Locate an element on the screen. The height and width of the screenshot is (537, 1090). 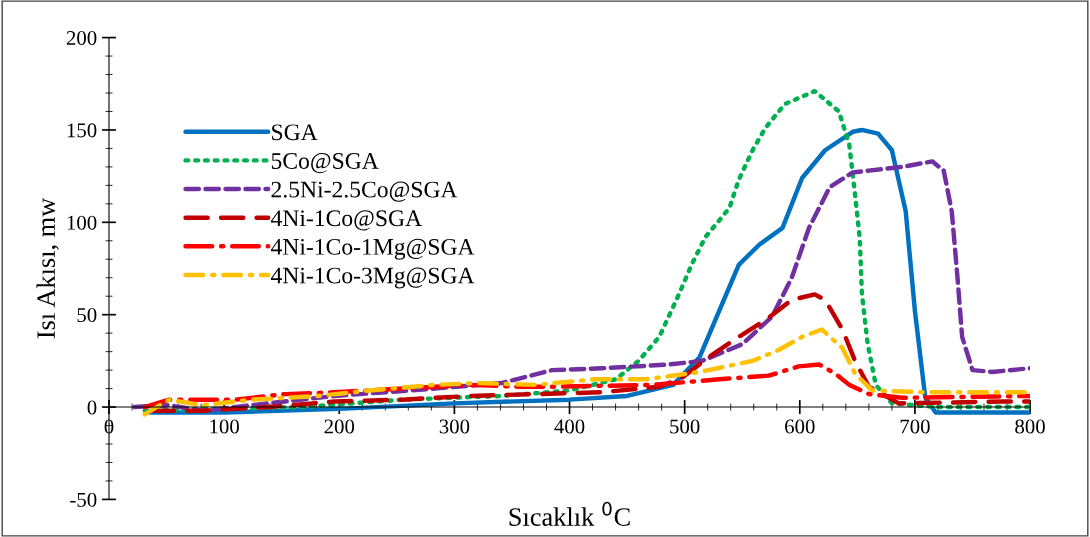
y-tick-label: -50 is located at coordinates (83, 499).